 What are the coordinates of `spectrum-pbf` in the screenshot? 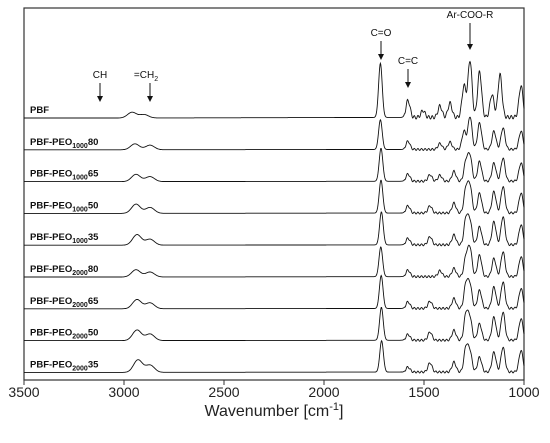 It's located at (274, 90).